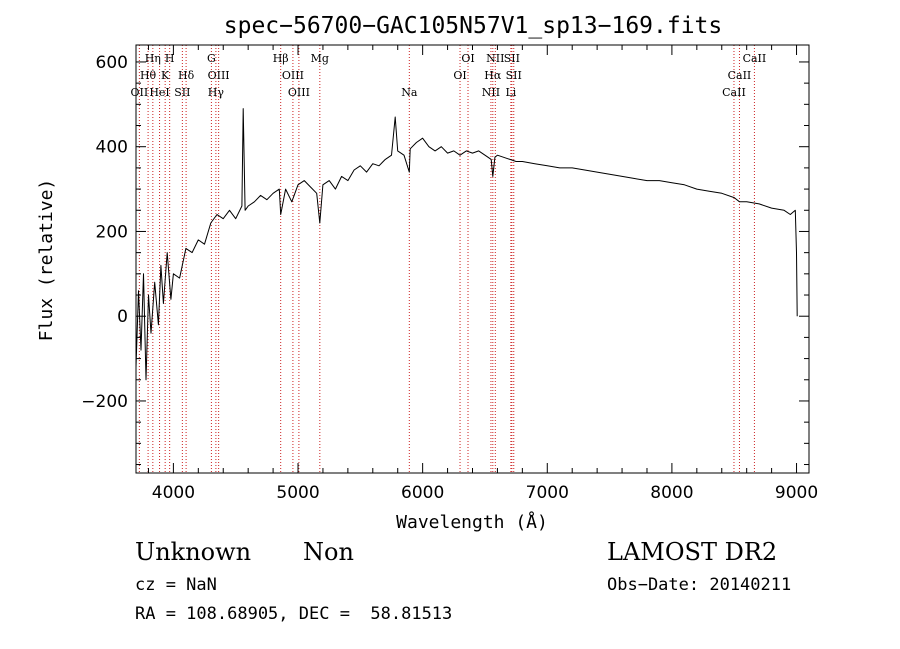 This screenshot has width=900, height=649. Describe the element at coordinates (170, 58) in the screenshot. I see `marker-label: H` at that location.